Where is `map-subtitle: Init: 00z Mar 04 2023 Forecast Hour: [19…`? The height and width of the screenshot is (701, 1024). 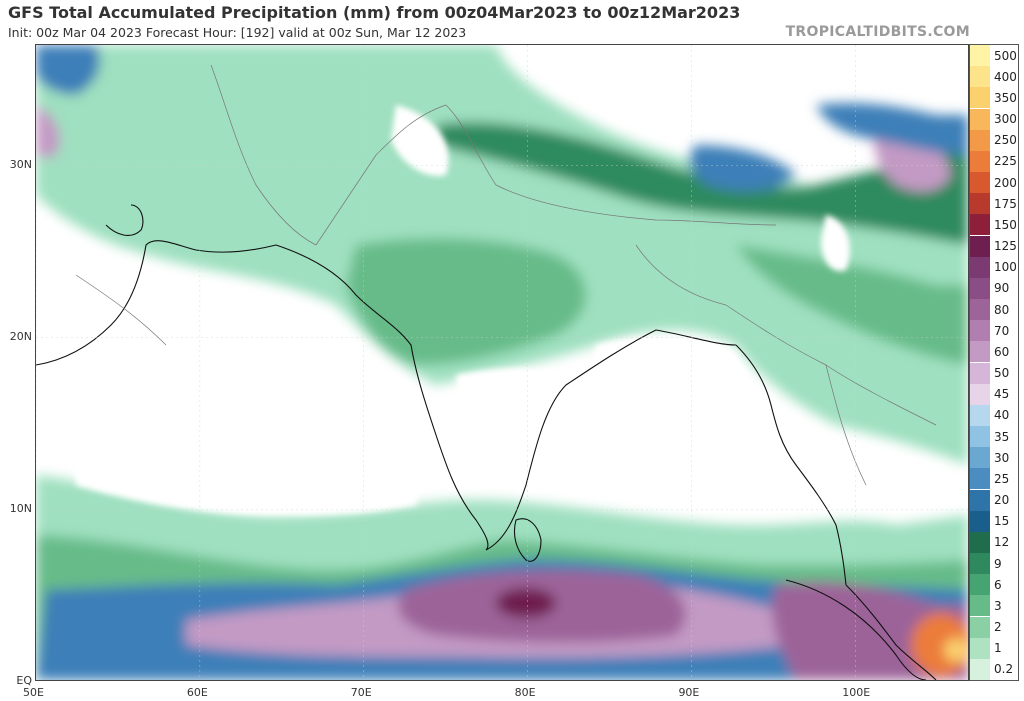 map-subtitle: Init: 00z Mar 04 2023 Forecast Hour: [19… is located at coordinates (237, 32).